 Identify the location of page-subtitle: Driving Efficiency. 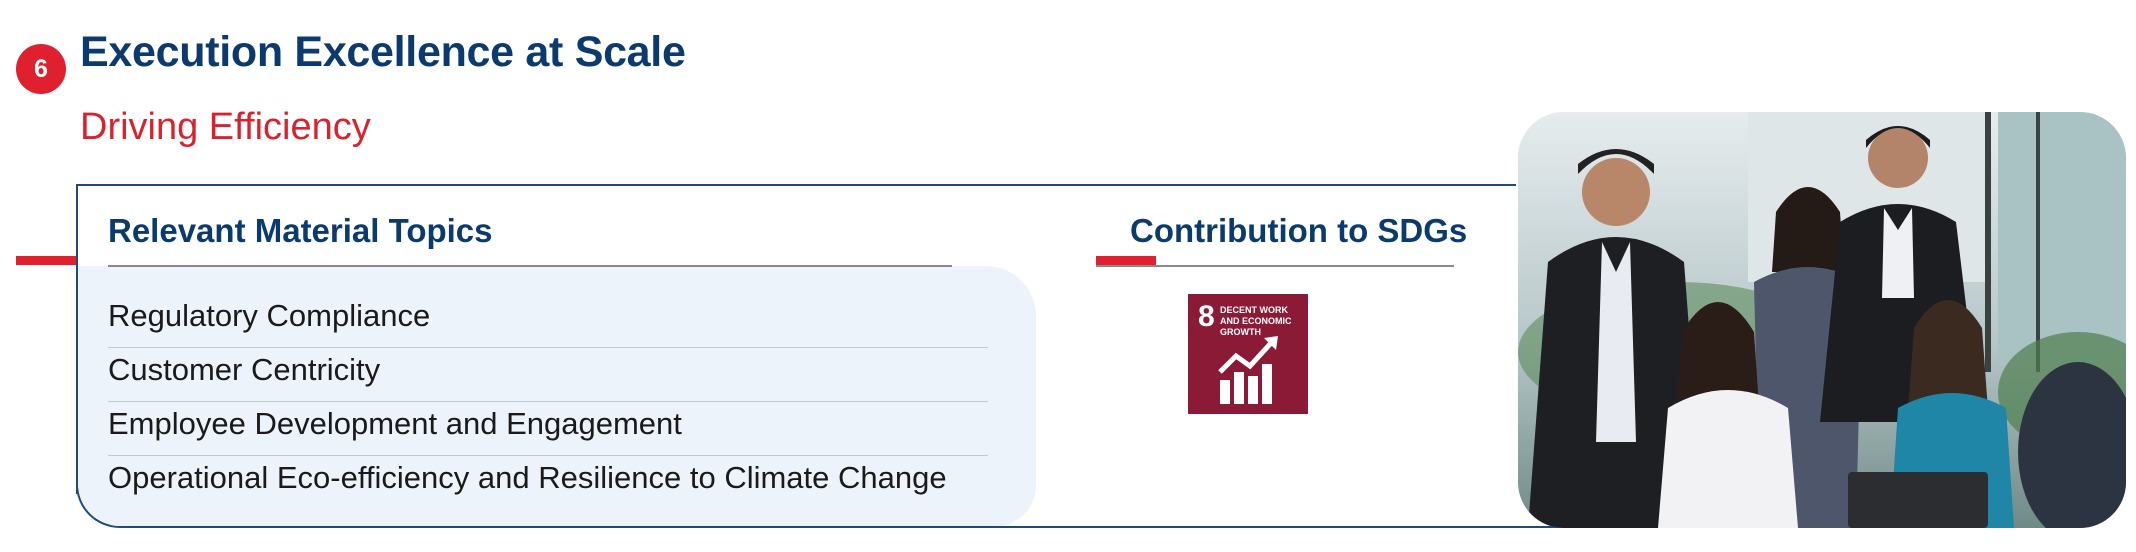
(225, 127).